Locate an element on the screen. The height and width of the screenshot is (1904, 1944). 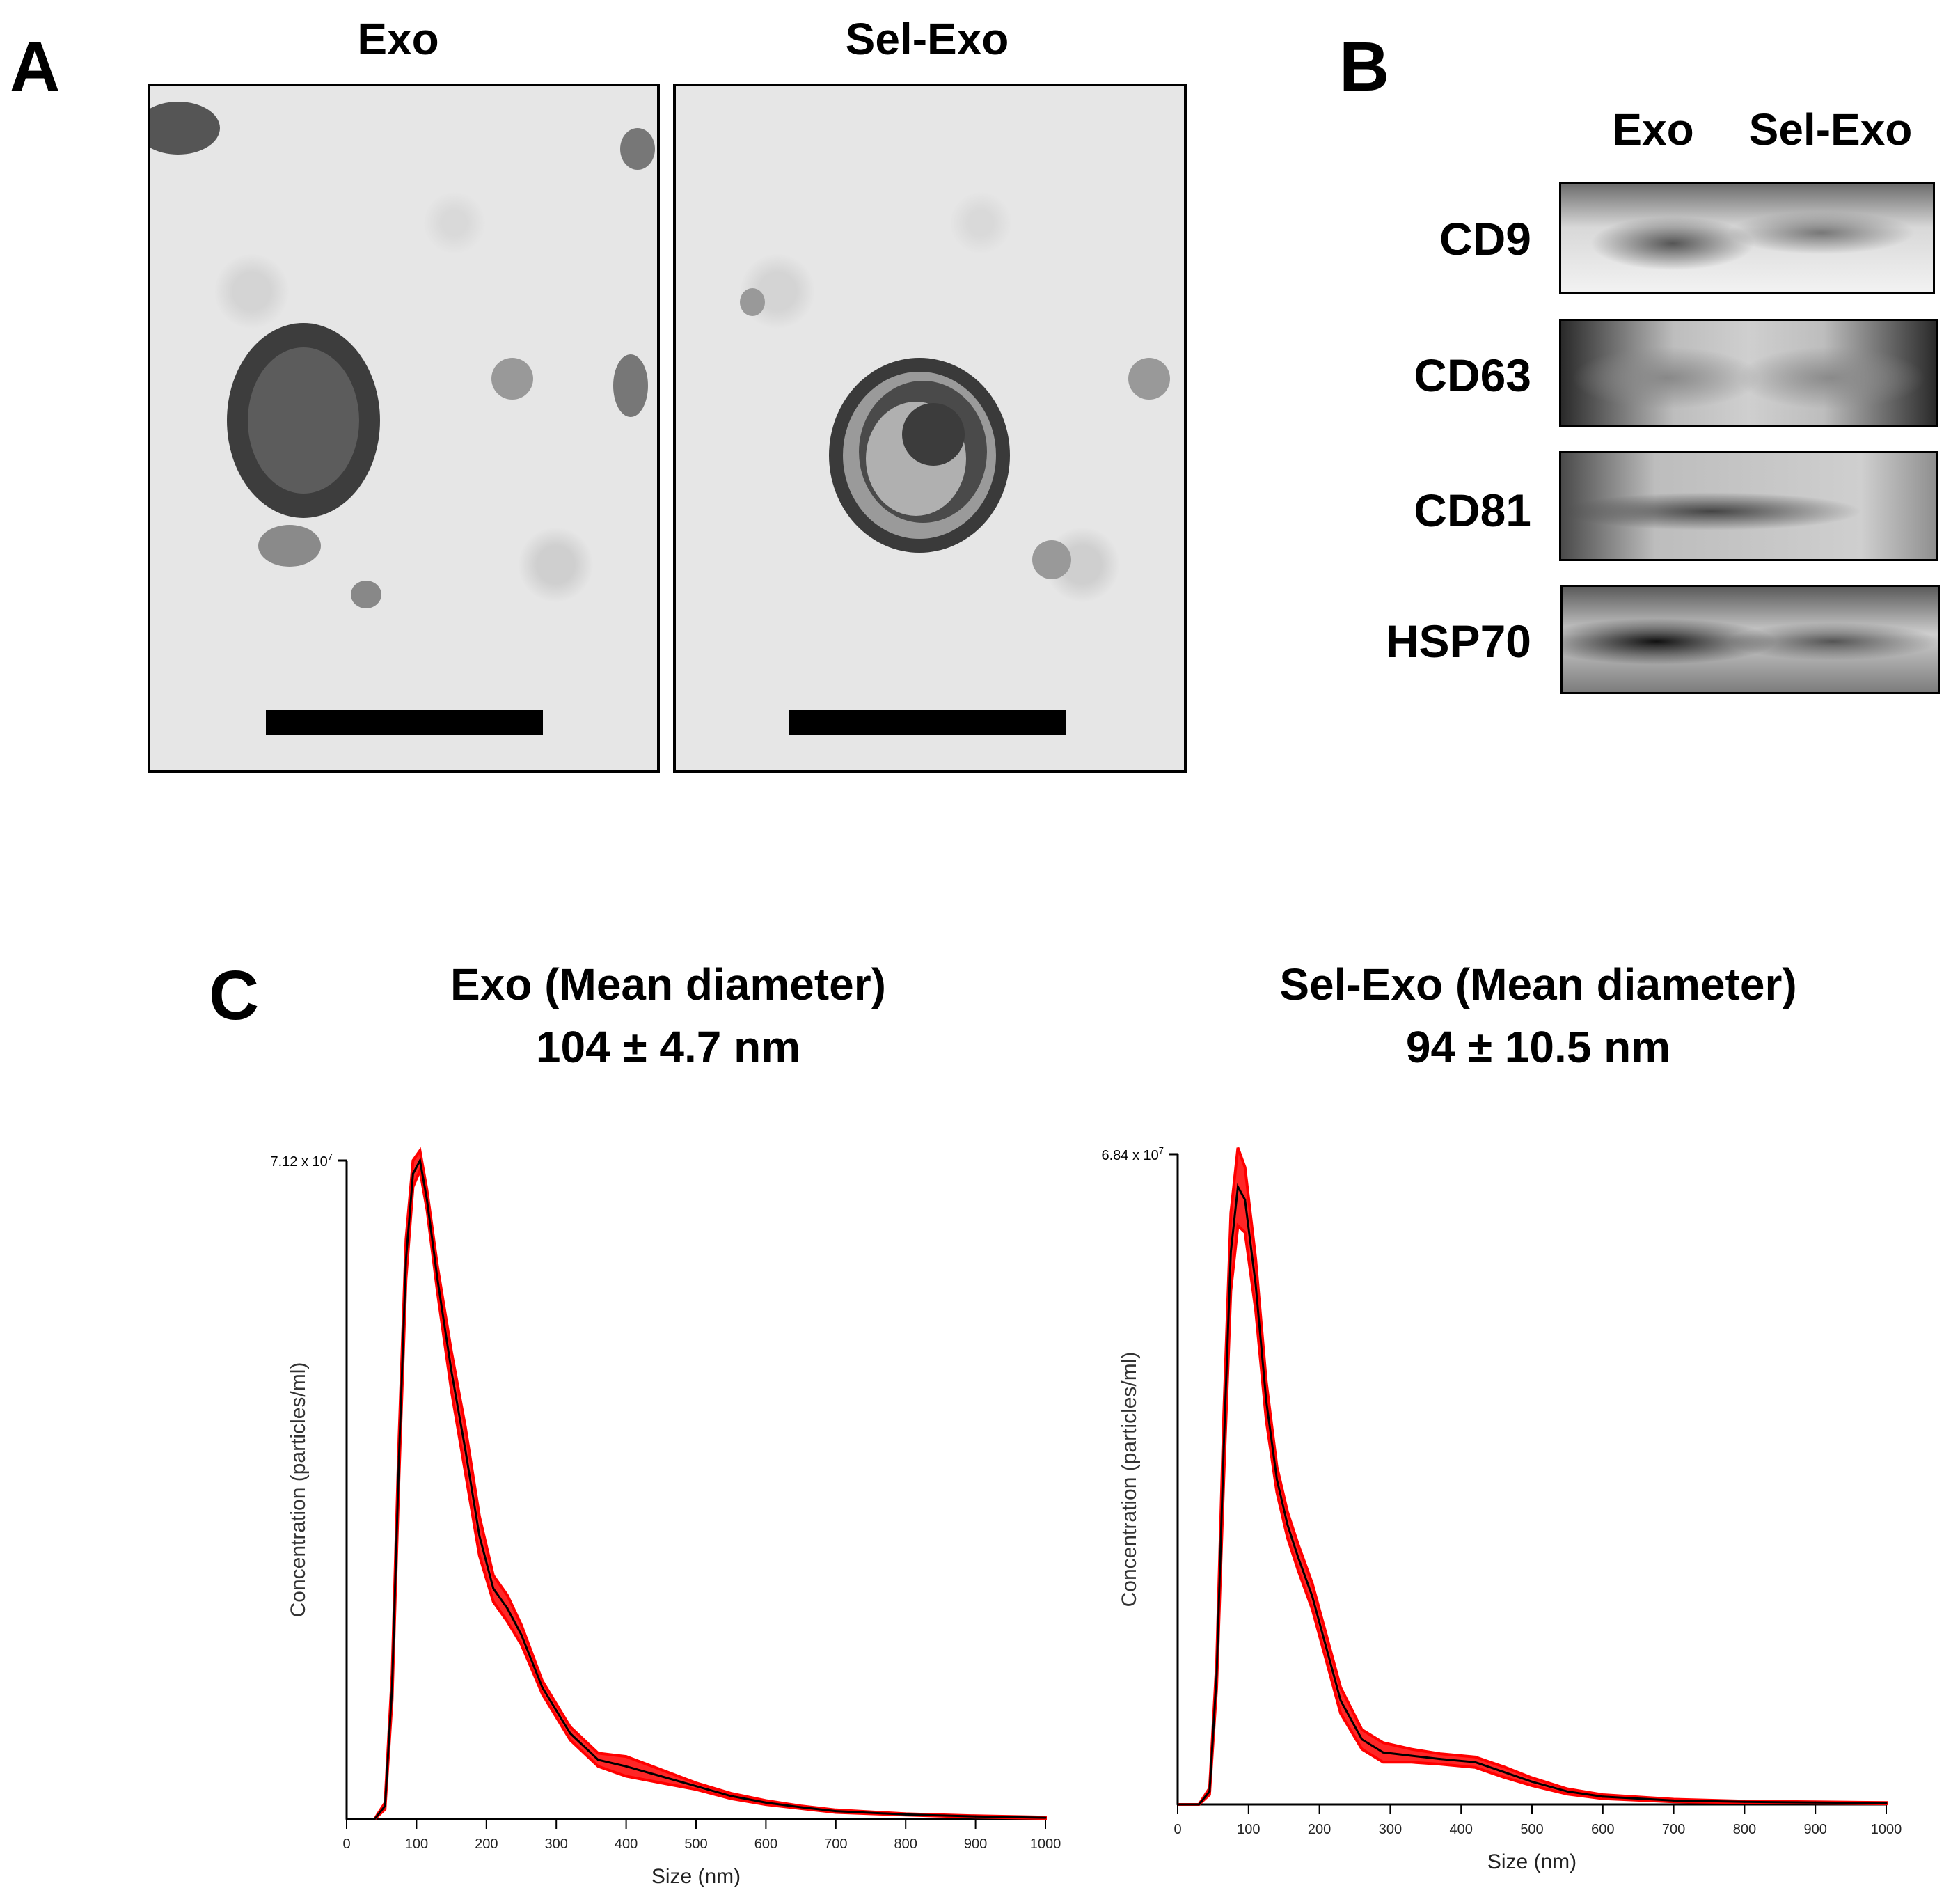
exo-ymax-exponent: 7 is located at coordinates (331, 1156).